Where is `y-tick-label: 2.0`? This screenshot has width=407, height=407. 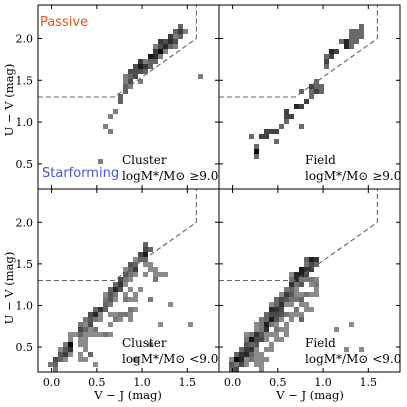 y-tick-label: 2.0 is located at coordinates (25, 38).